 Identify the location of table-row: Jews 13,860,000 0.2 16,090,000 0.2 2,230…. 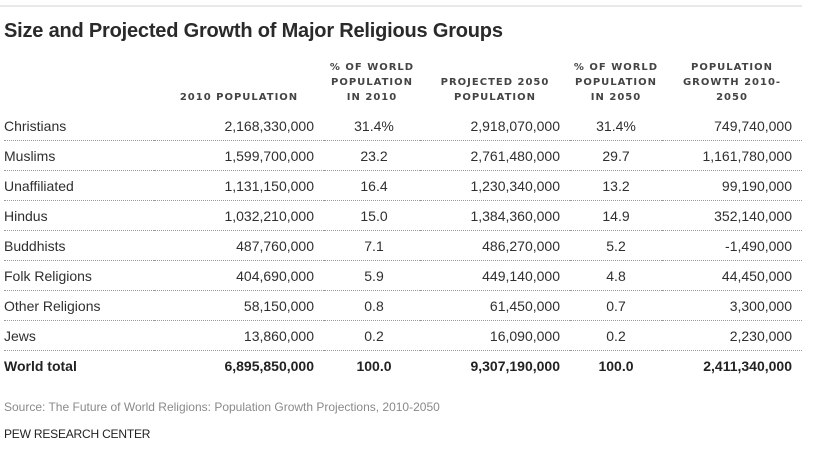
(403, 335).